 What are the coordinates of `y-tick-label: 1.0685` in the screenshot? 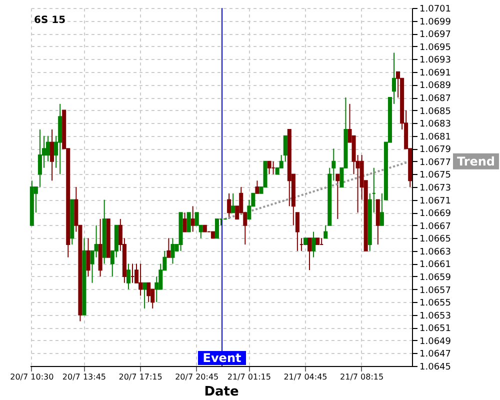 It's located at (435, 111).